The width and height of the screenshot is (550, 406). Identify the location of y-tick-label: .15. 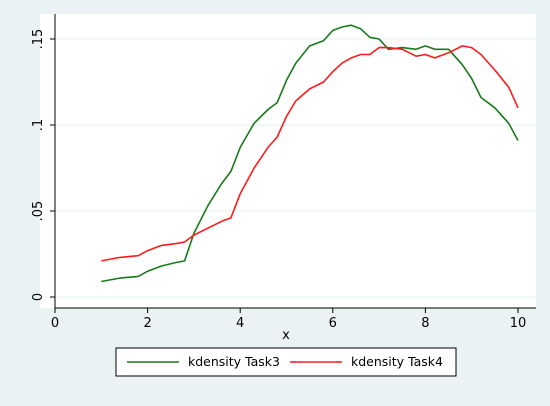
(38, 39).